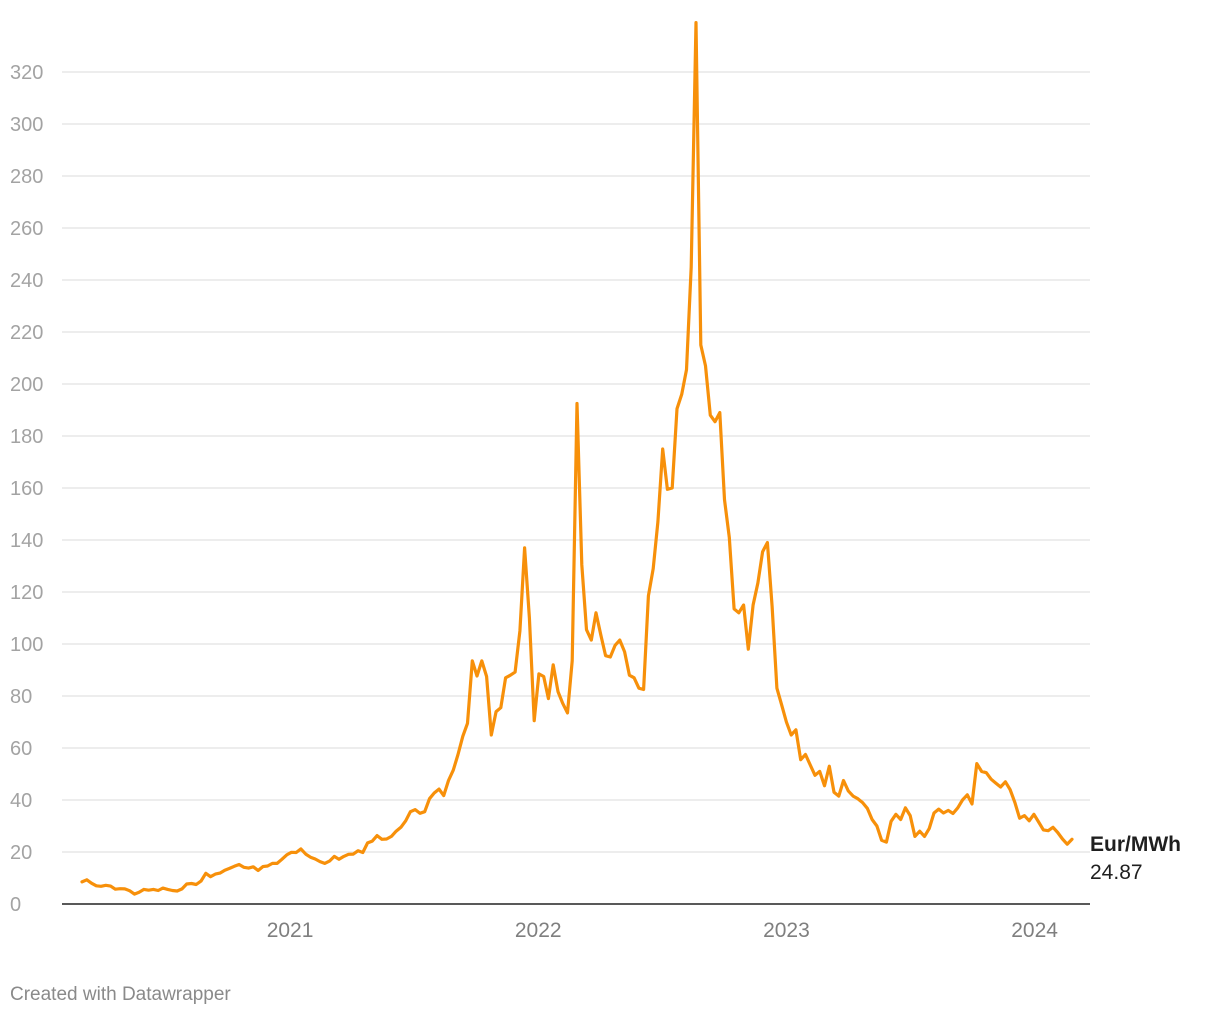  I want to click on x-tick-label: 2024, so click(1034, 930).